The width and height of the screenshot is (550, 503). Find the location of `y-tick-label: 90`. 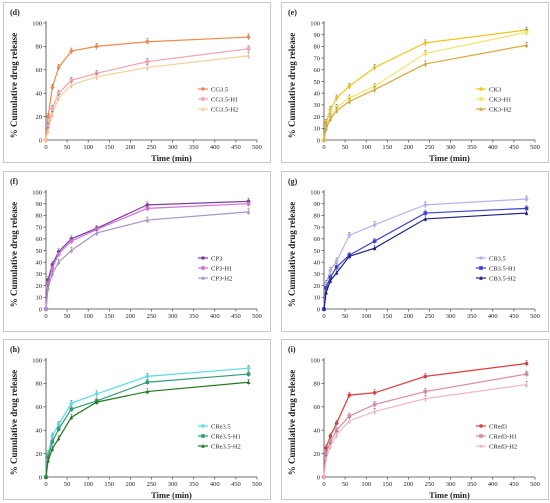

y-tick-label: 90 is located at coordinates (39, 204).